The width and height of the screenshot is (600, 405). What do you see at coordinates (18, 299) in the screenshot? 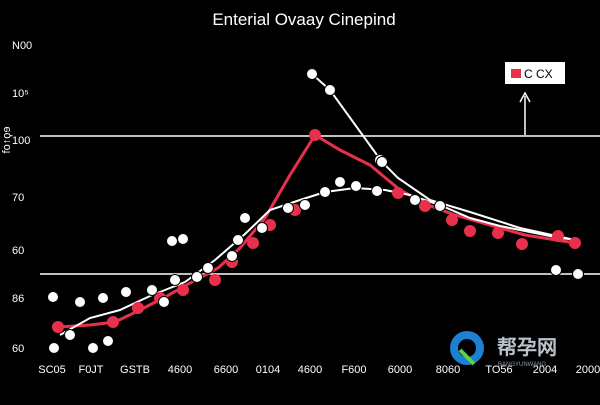
I see `y-tick-label: 86` at bounding box center [18, 299].